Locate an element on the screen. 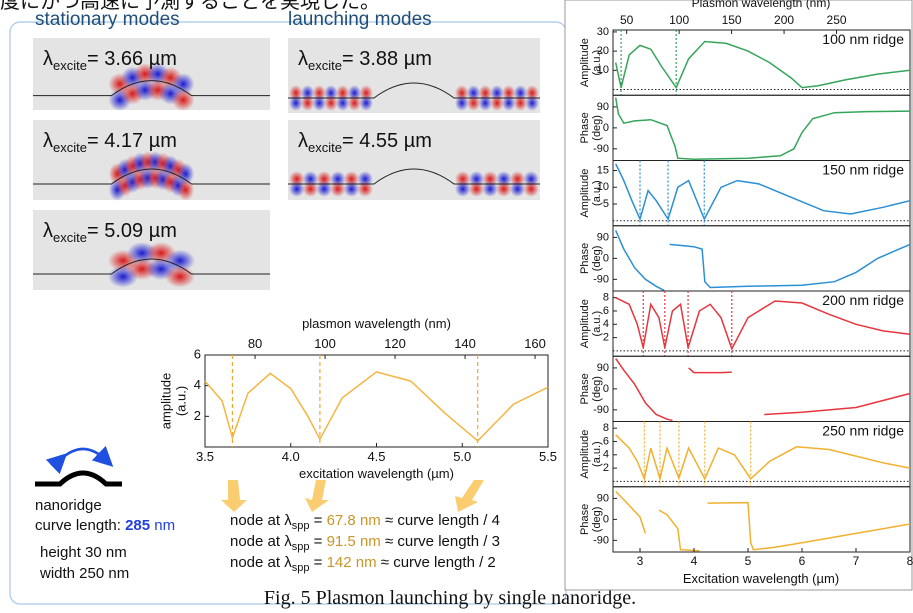 Image resolution: width=913 pixels, height=613 pixels. x2-tick-label: 160 is located at coordinates (535, 343).